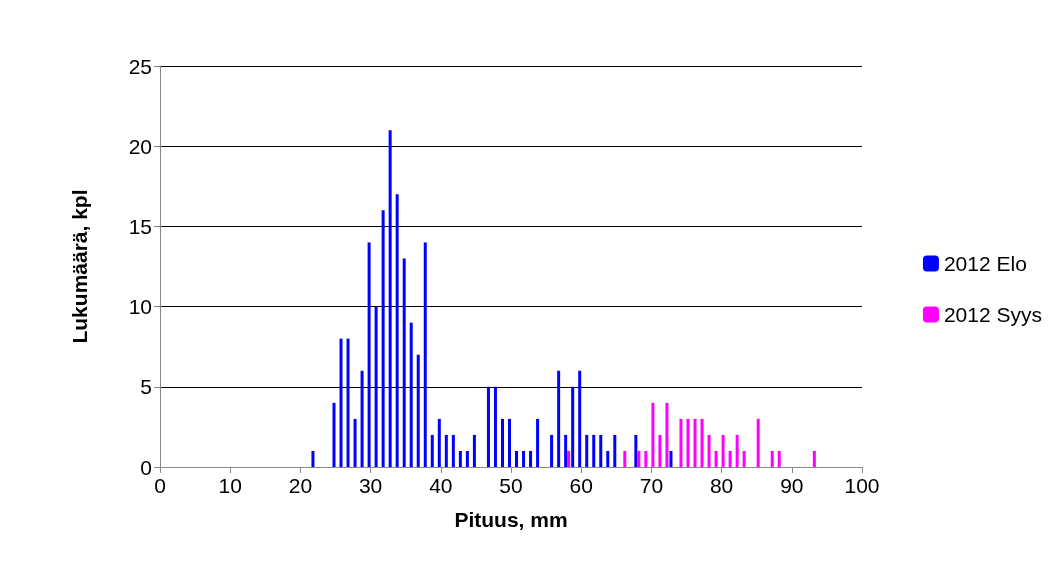 This screenshot has height=578, width=1057. What do you see at coordinates (985, 263) in the screenshot?
I see `legend-label: 2012 Elo` at bounding box center [985, 263].